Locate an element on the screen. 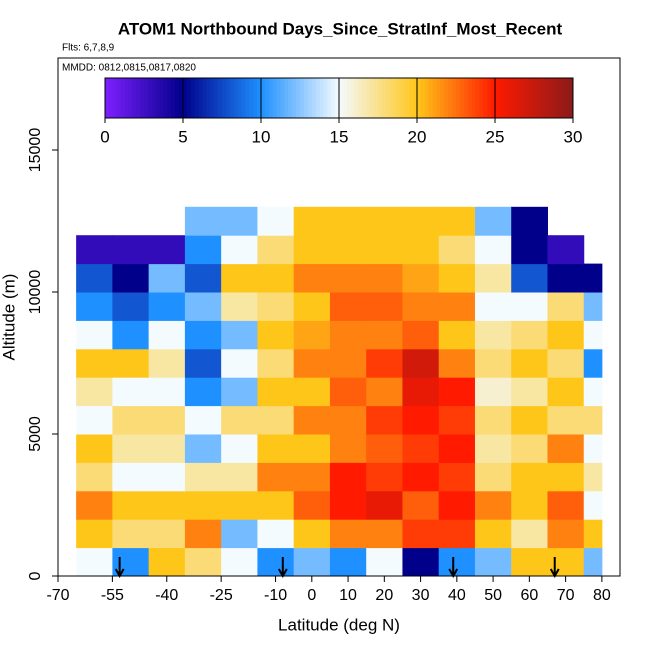 This screenshot has height=650, width=650. x-tick-label: 70 is located at coordinates (566, 595).